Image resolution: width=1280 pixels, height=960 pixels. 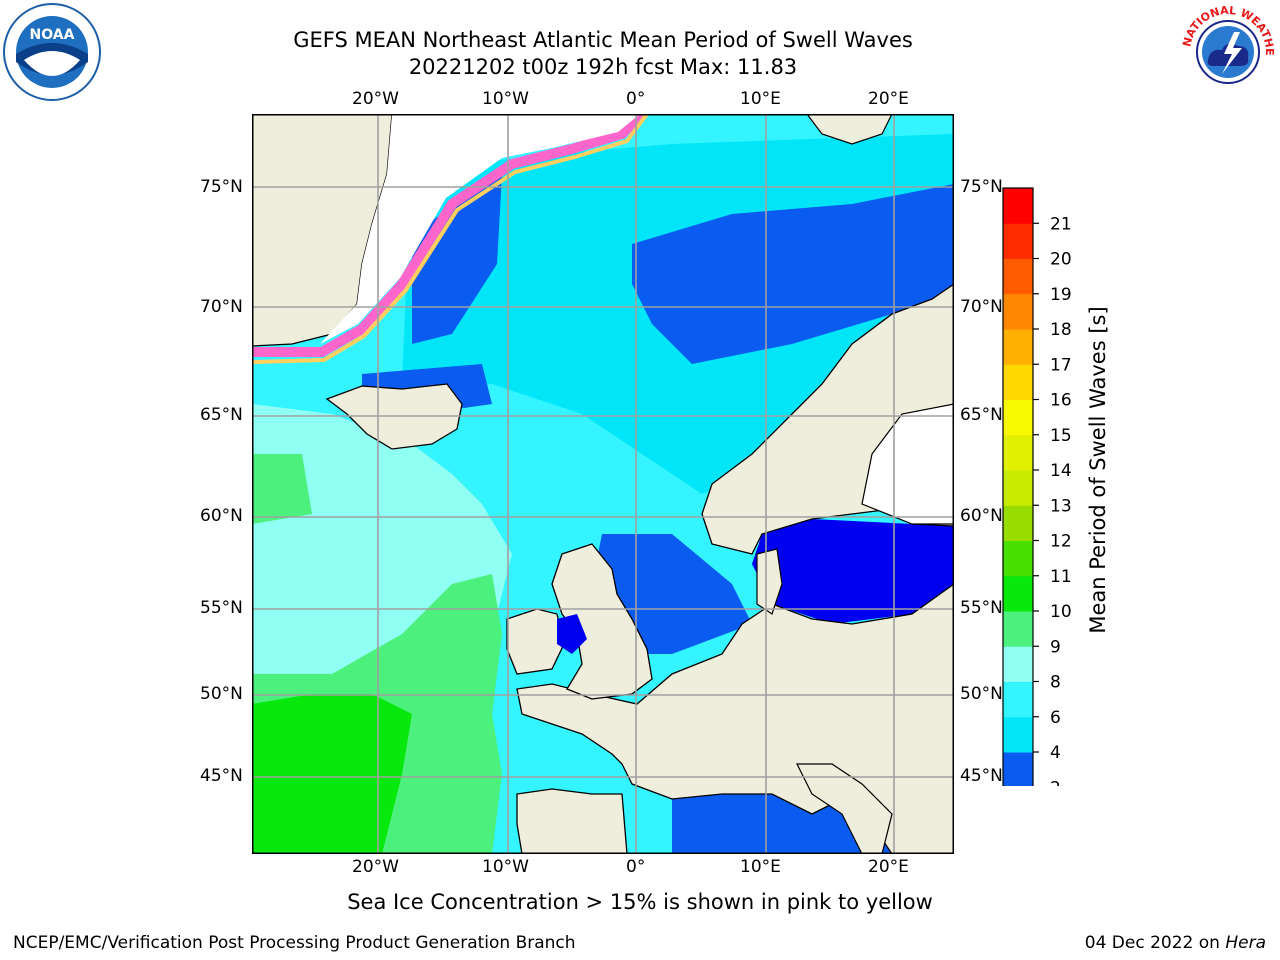 I want to click on colorbar-tick-label: 21, so click(x=1061, y=224).